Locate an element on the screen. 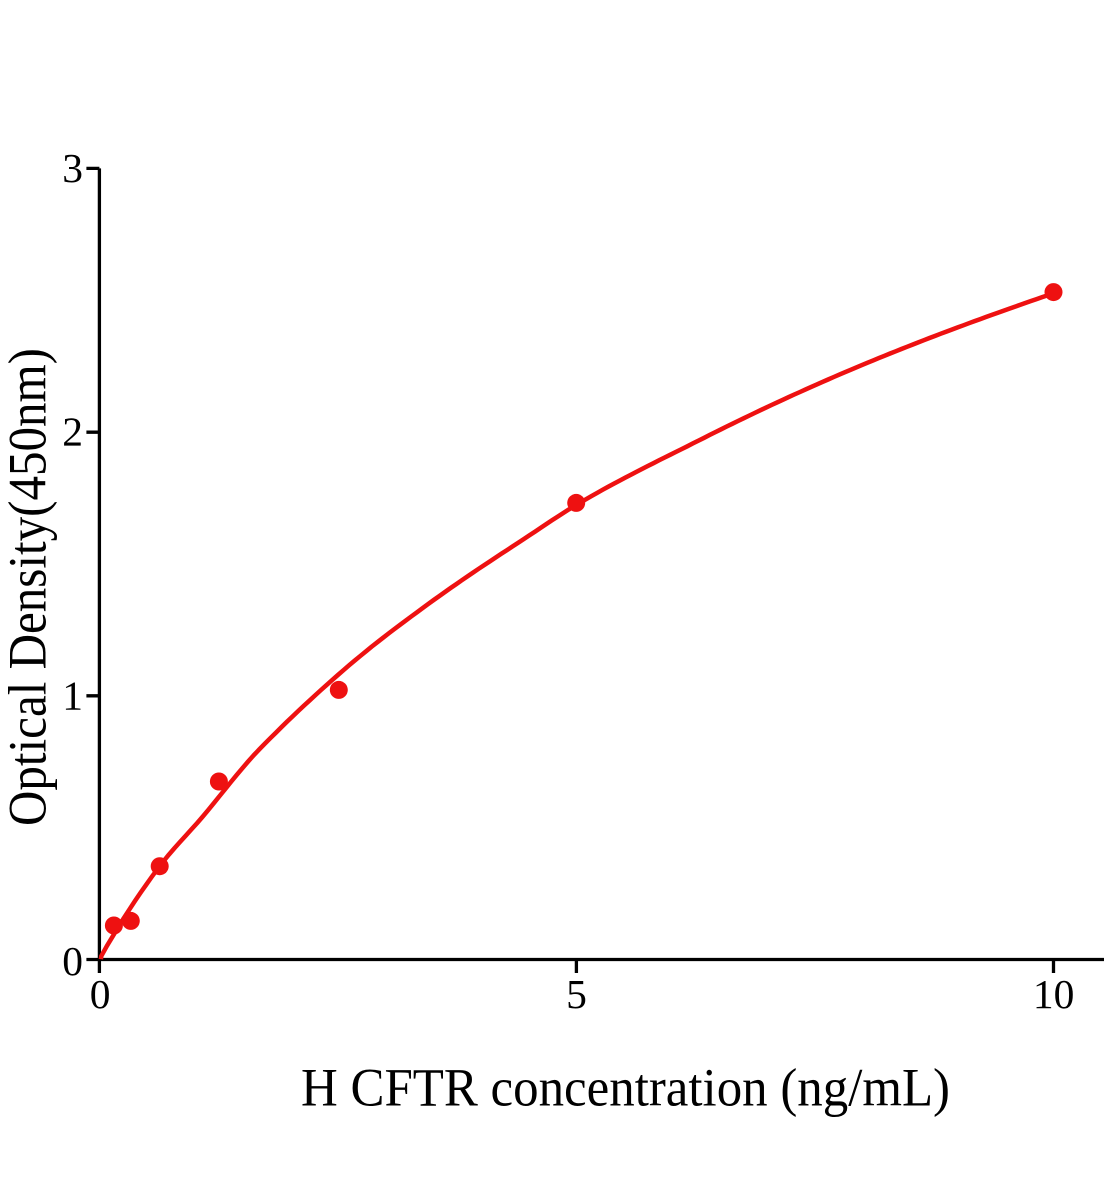 The image size is (1104, 1200). svg-text: 2 is located at coordinates (72, 432).